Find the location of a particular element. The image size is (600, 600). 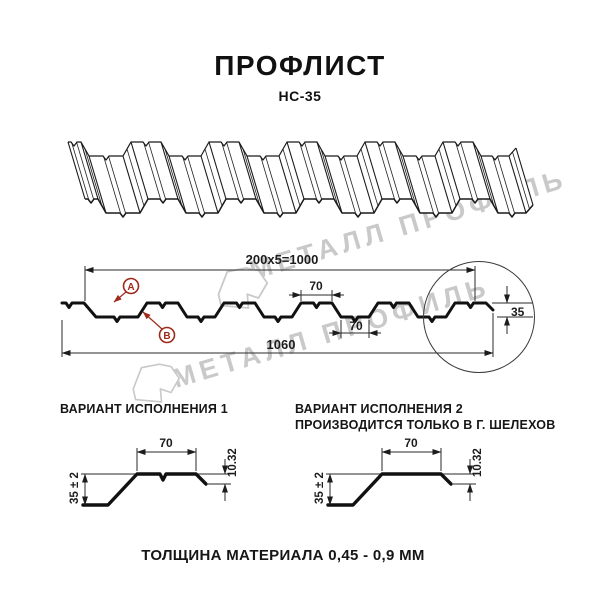

dim-rib-bottom: 70 is located at coordinates (356, 326).